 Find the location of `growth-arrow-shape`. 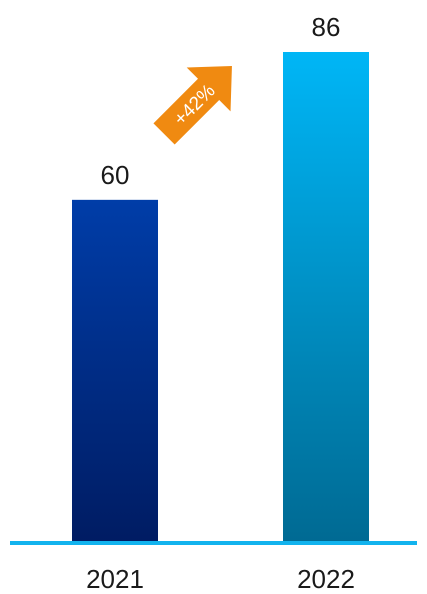

growth-arrow-shape is located at coordinates (192, 105).